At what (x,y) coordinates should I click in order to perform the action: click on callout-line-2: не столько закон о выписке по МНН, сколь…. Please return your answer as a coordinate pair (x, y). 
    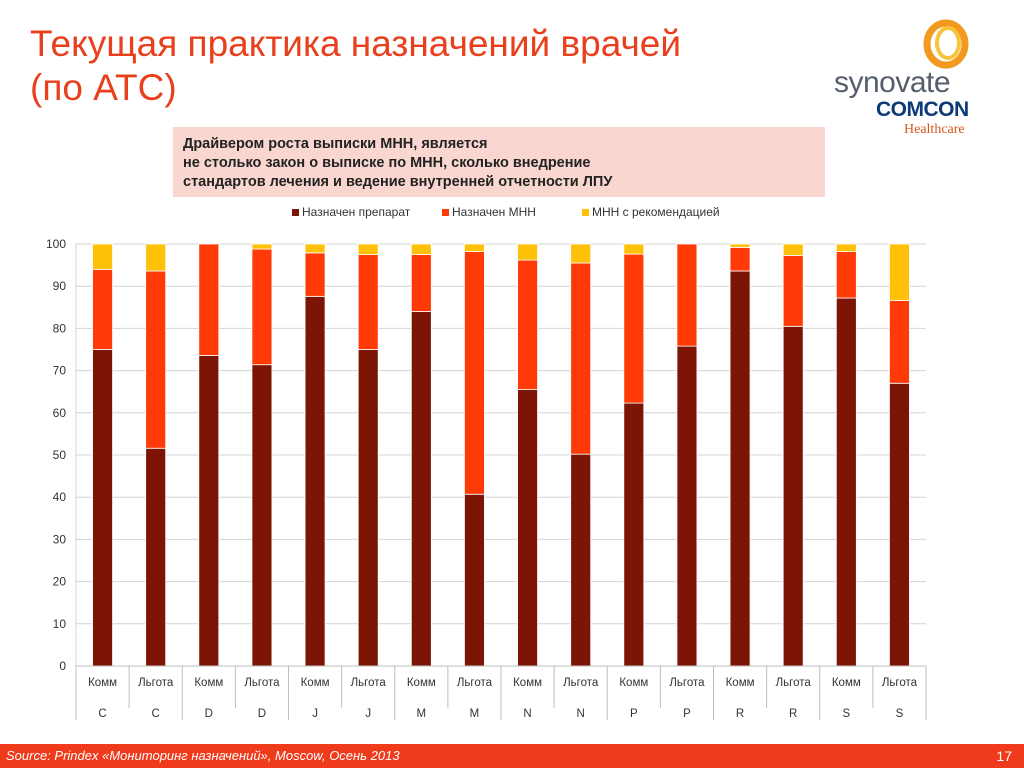
    Looking at the image, I should click on (387, 163).